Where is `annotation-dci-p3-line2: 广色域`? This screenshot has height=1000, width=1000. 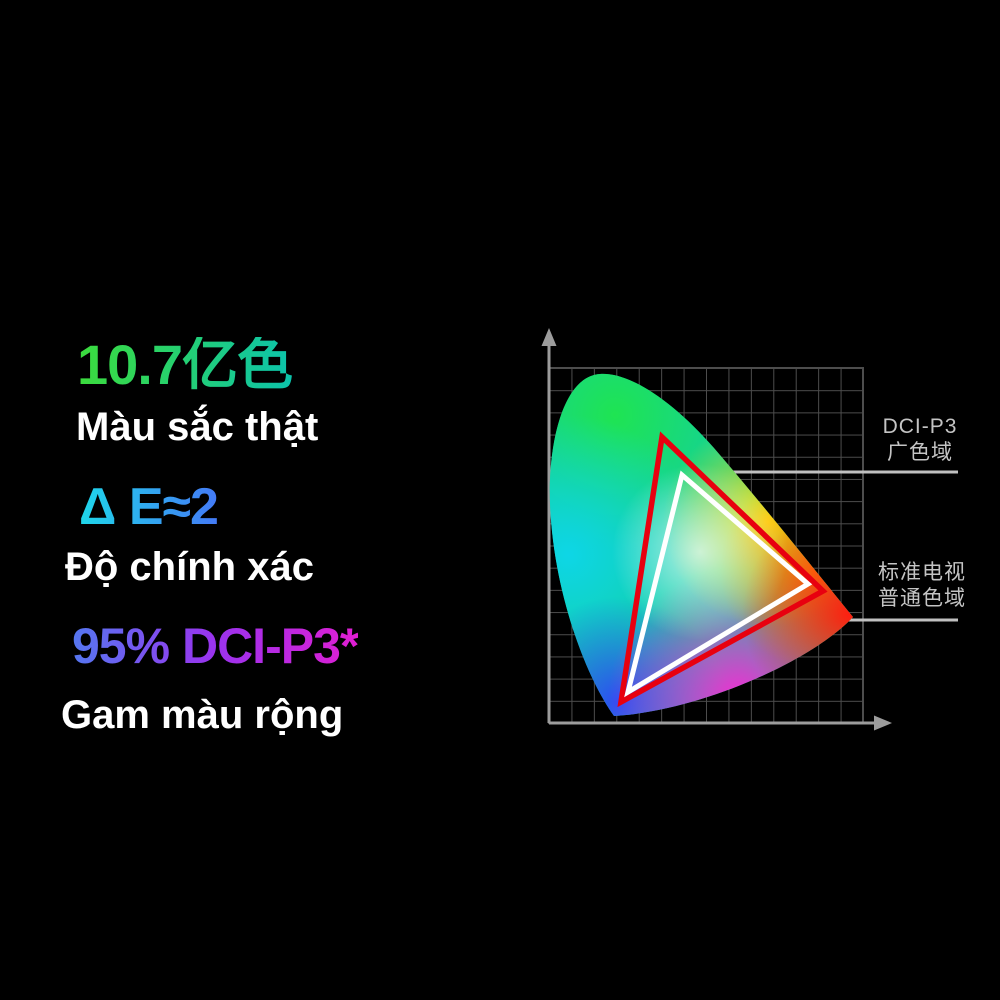
annotation-dci-p3-line2: 广色域 is located at coordinates (920, 452).